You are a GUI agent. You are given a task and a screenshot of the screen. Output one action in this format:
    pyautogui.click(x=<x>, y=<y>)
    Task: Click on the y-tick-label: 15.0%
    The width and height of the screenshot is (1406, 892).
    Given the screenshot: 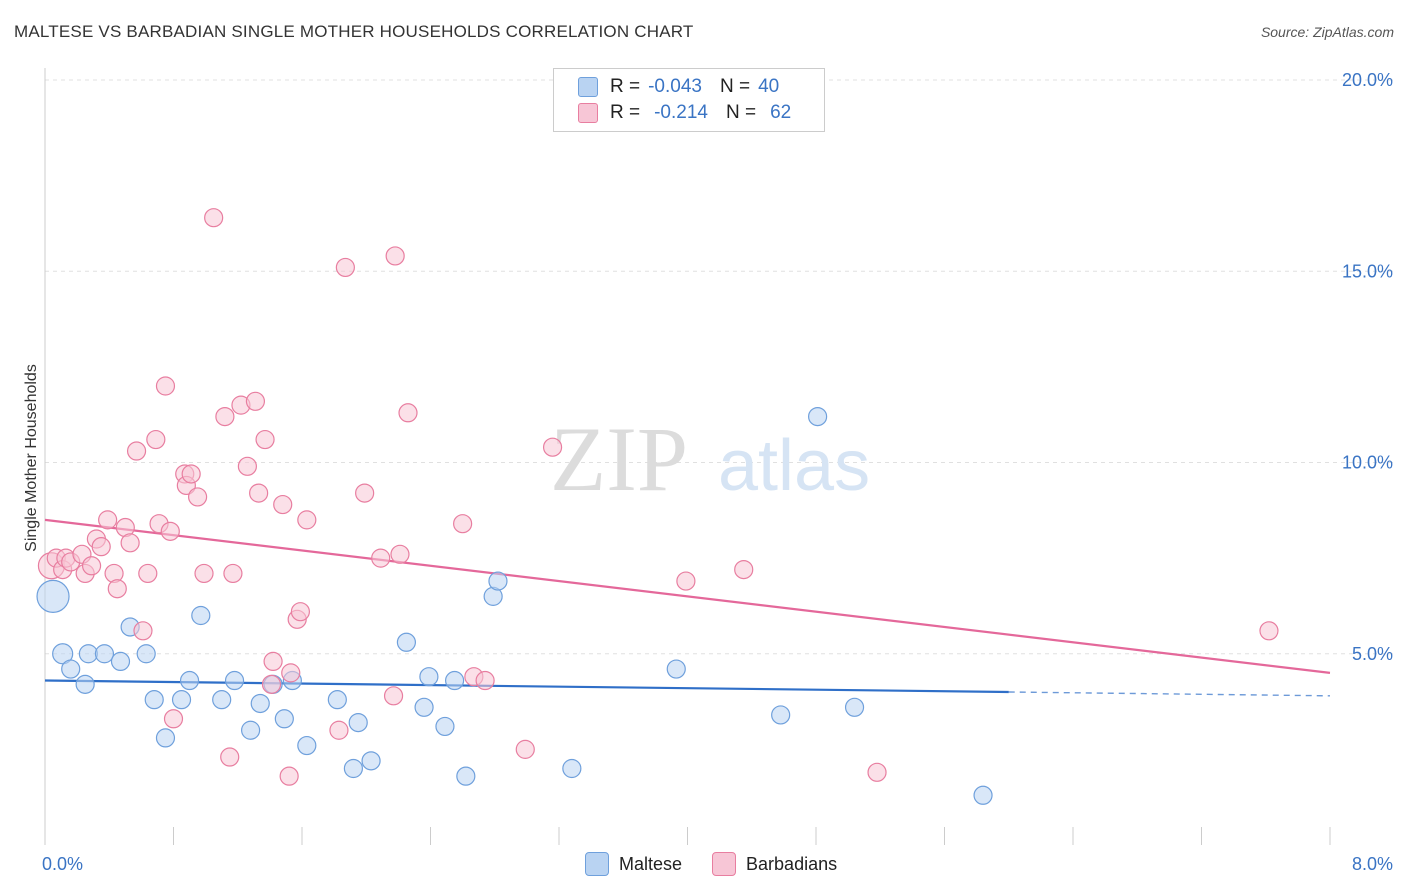 What is the action you would take?
    pyautogui.click(x=1367, y=271)
    